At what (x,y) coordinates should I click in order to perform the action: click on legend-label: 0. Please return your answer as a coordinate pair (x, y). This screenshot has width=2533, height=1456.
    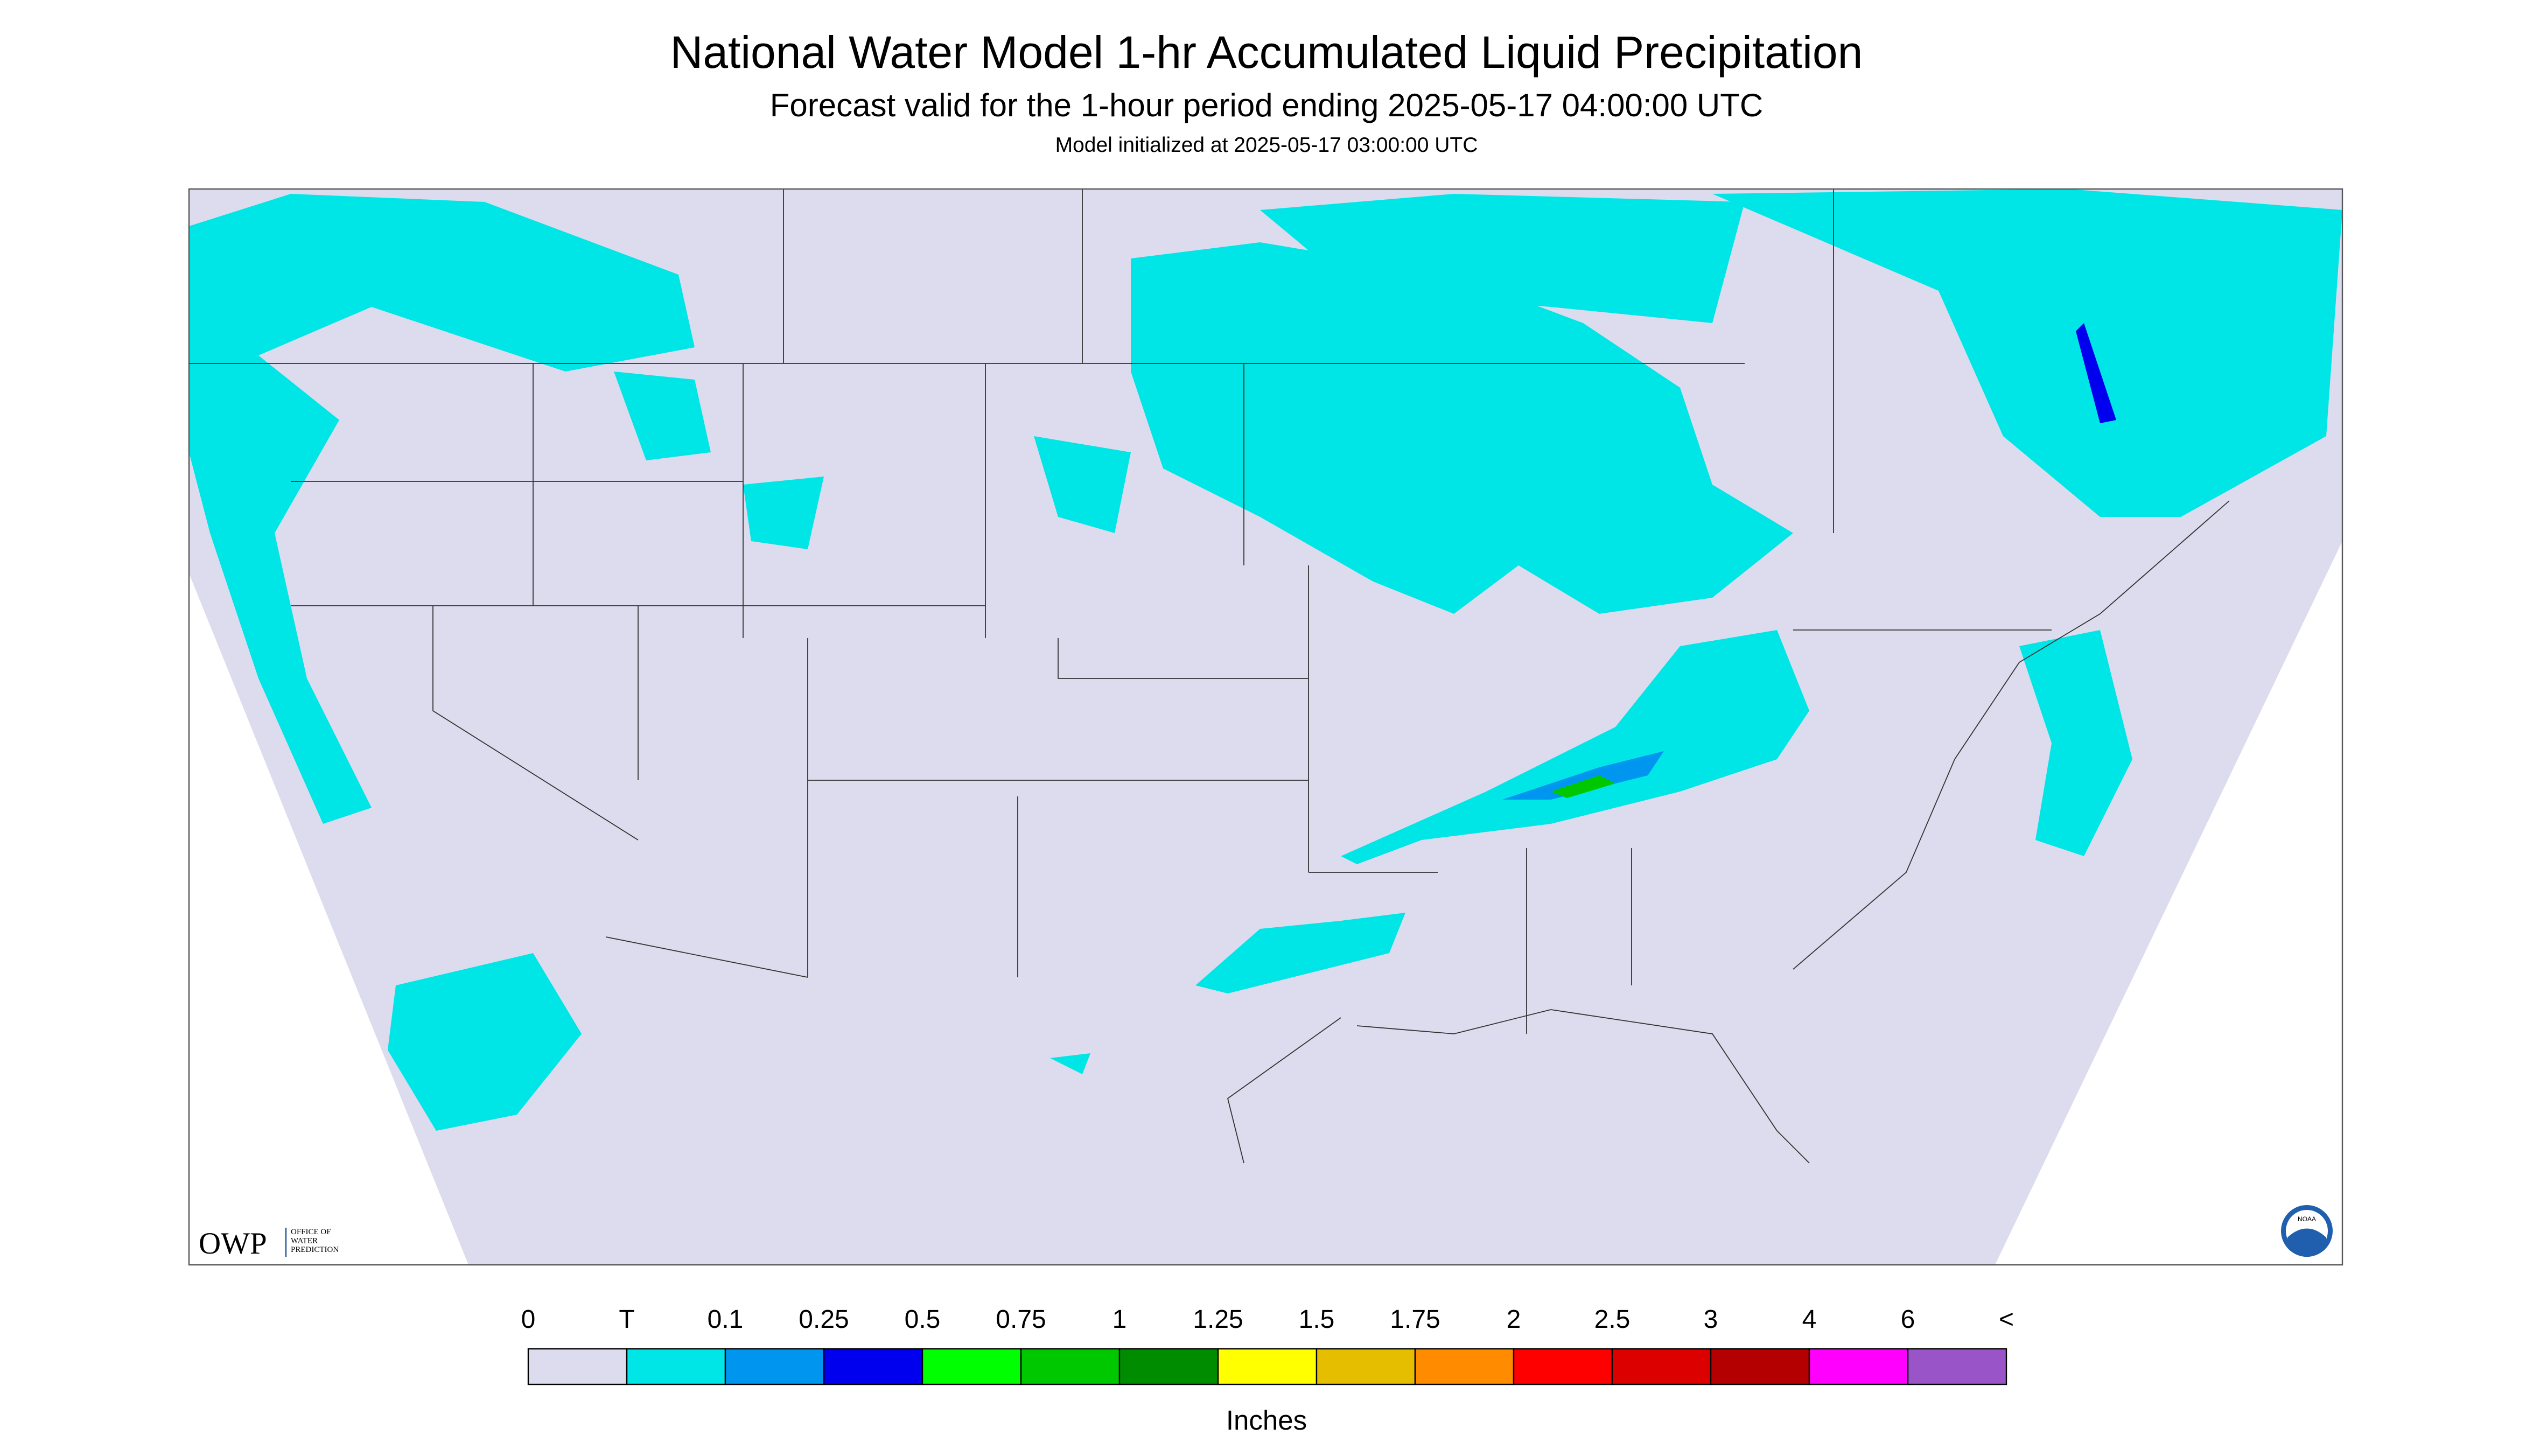
    Looking at the image, I should click on (529, 1319).